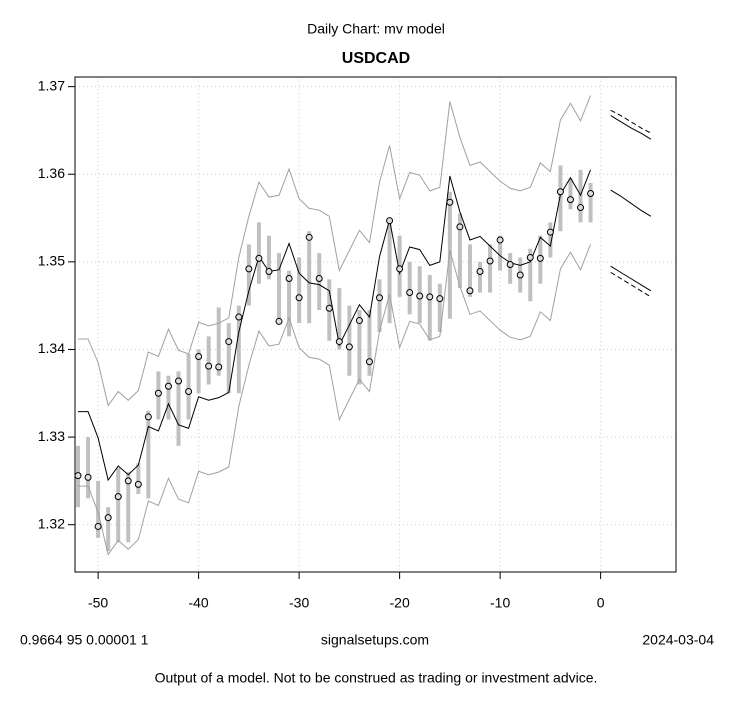 The width and height of the screenshot is (753, 708). Describe the element at coordinates (51, 173) in the screenshot. I see `y-tick-label: 1.36` at that location.